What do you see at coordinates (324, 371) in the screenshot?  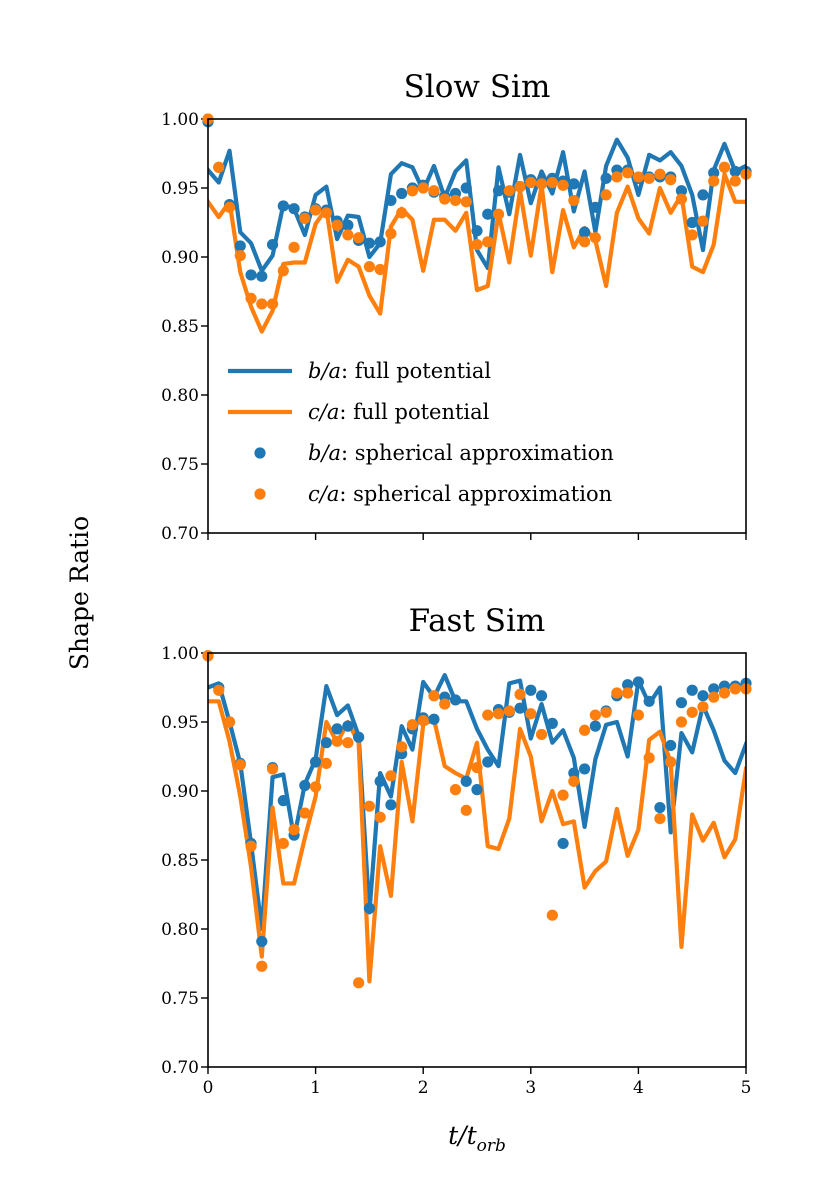 I see `legend-label-symbol: b/a` at bounding box center [324, 371].